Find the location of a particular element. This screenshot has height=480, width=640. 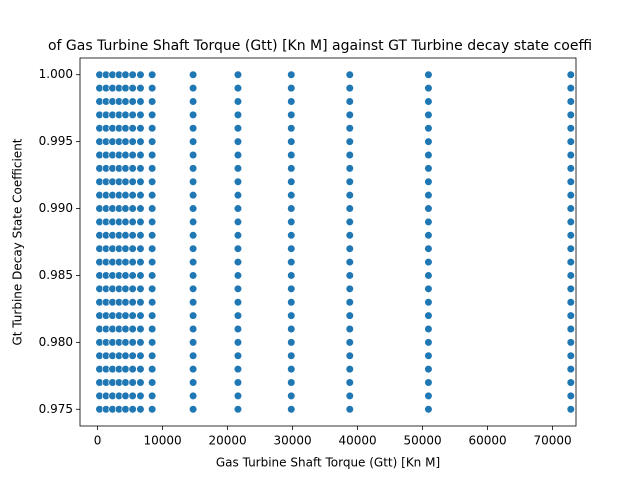

y-tick-label: 0.990 is located at coordinates (56, 208).